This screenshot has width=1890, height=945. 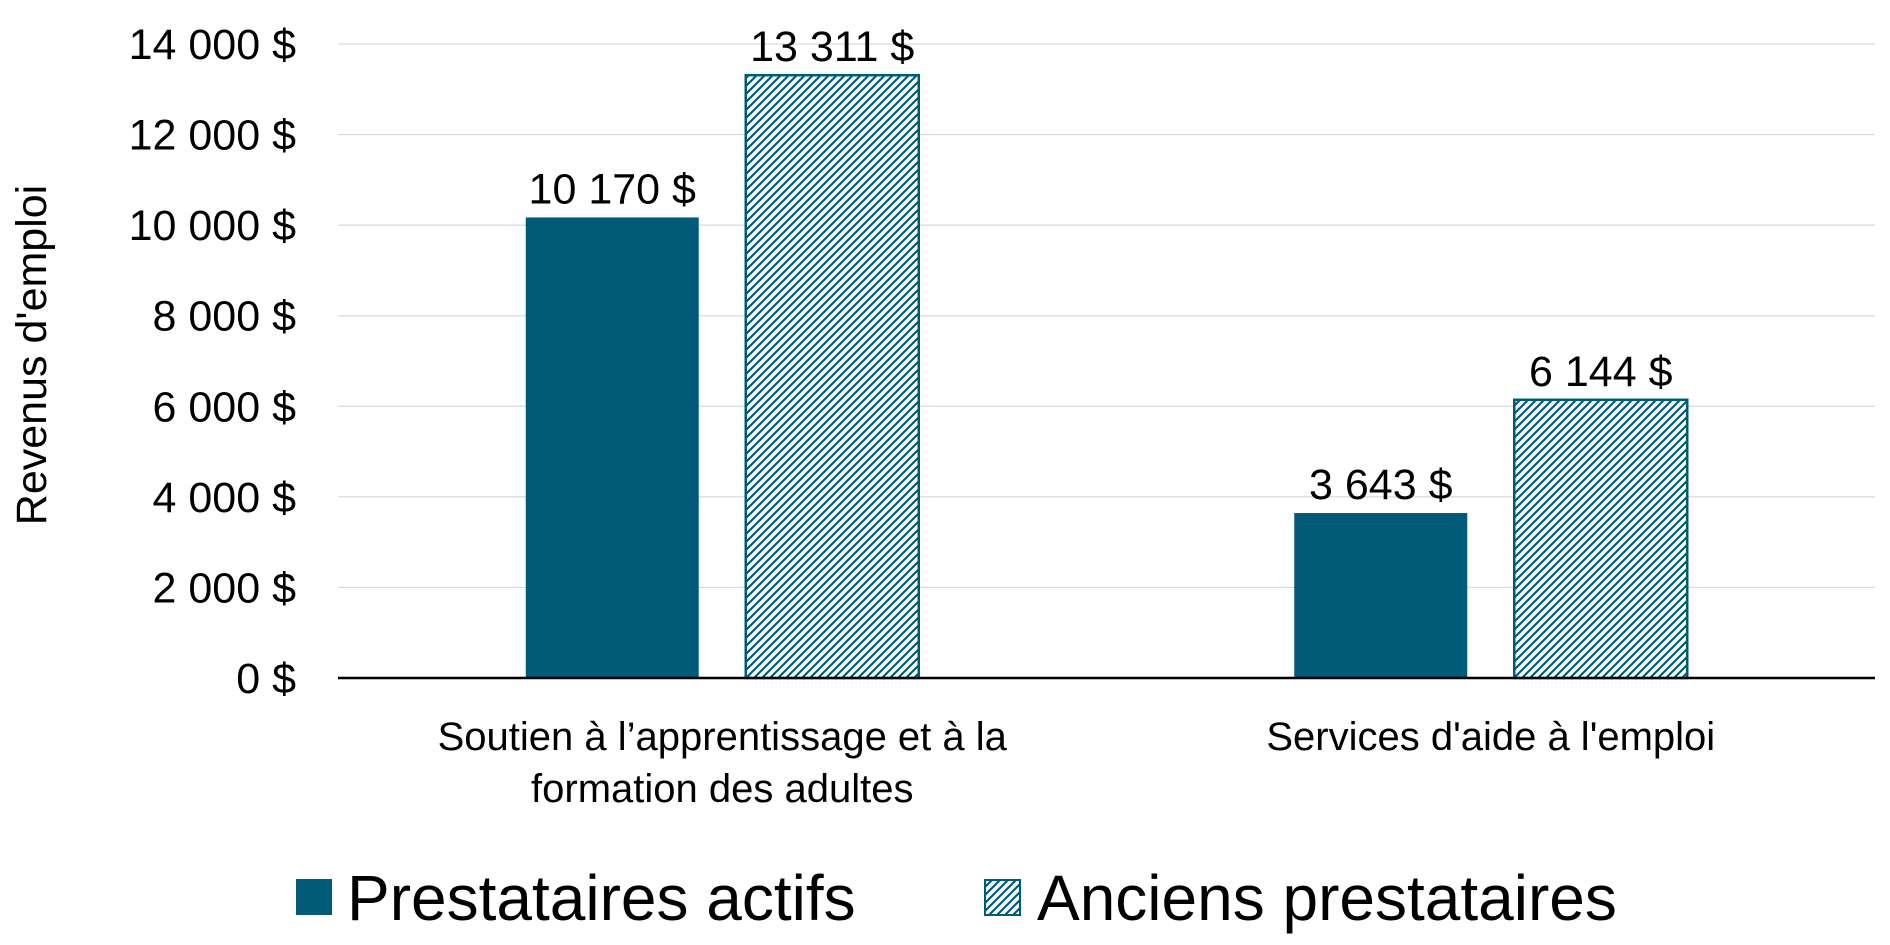 I want to click on legend-label-anciens-prestataires: Anciens prestataires, so click(x=1327, y=898).